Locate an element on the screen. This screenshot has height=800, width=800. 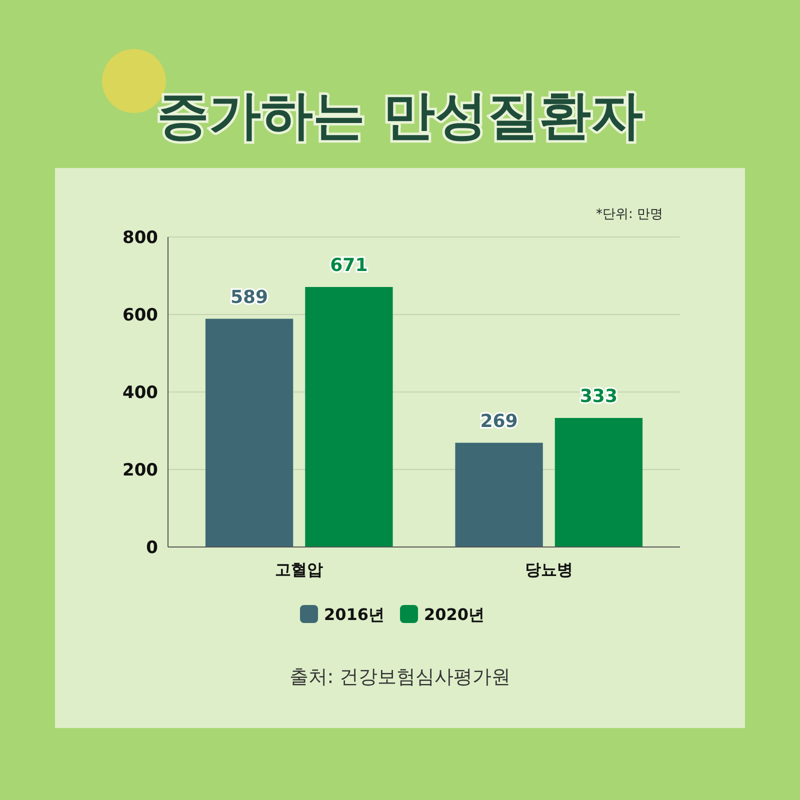
legend-label: 2016년 is located at coordinates (354, 614).